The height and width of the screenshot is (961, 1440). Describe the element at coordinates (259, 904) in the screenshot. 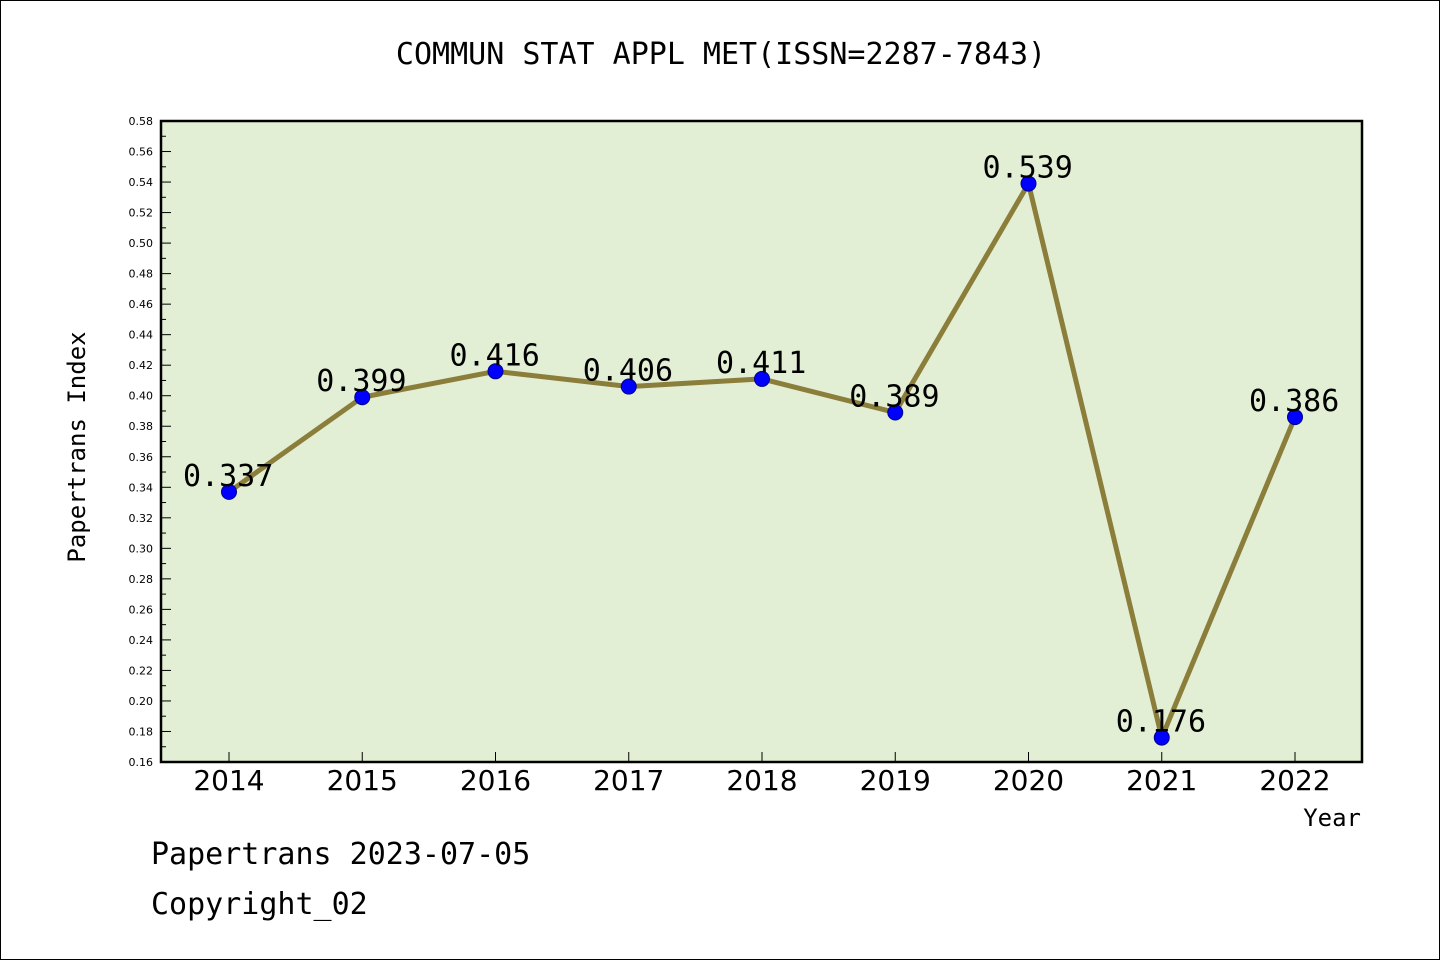

I see `footer-copyright: Copyright_02` at that location.